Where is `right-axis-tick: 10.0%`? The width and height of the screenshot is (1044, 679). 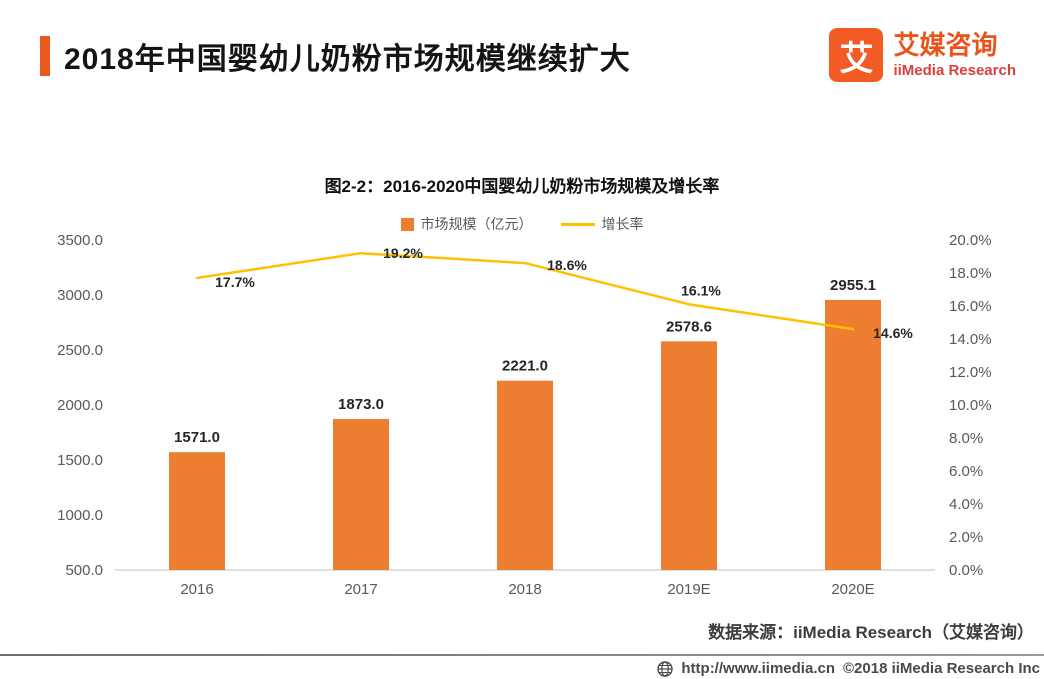 right-axis-tick: 10.0% is located at coordinates (970, 405).